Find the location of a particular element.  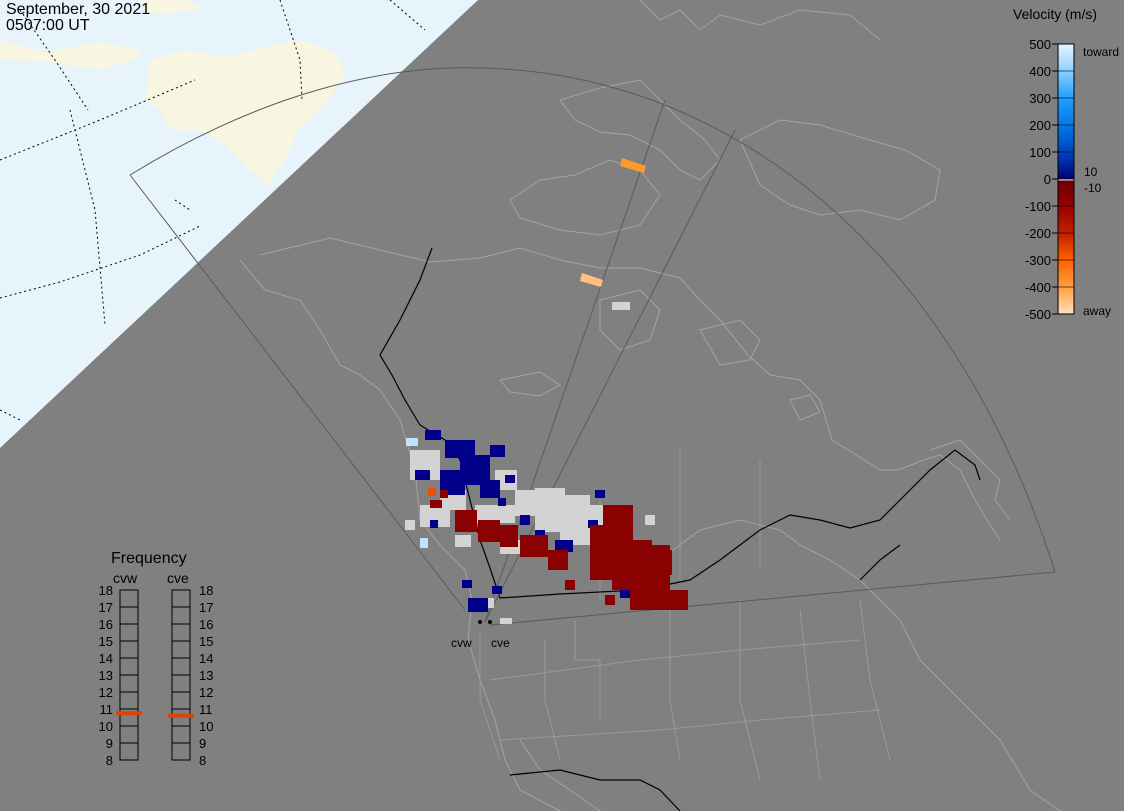

frequency-tick-label-cvw: 11 is located at coordinates (106, 709).